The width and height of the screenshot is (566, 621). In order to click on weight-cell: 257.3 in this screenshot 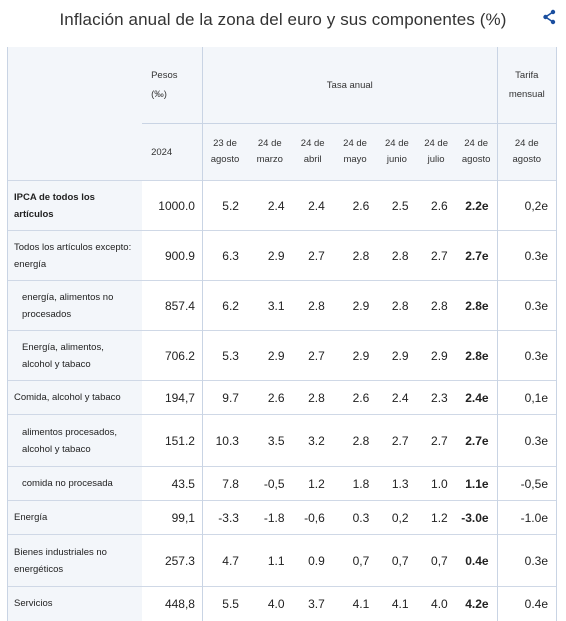, I will do `click(172, 560)`.